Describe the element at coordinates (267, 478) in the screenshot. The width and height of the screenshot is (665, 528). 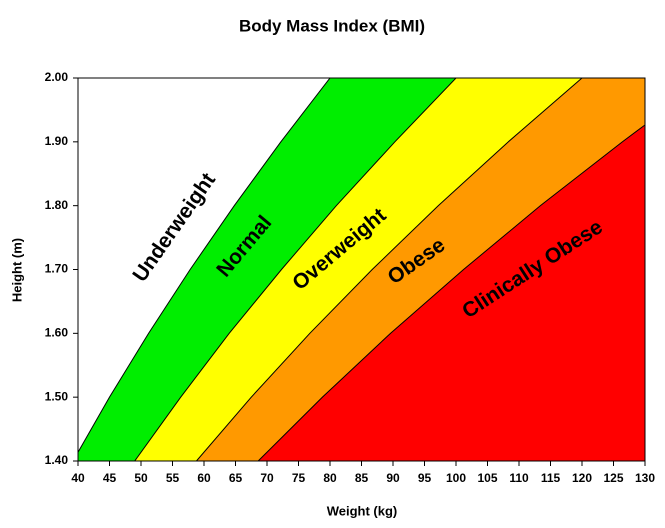
I see `x-tick-label: 70` at that location.